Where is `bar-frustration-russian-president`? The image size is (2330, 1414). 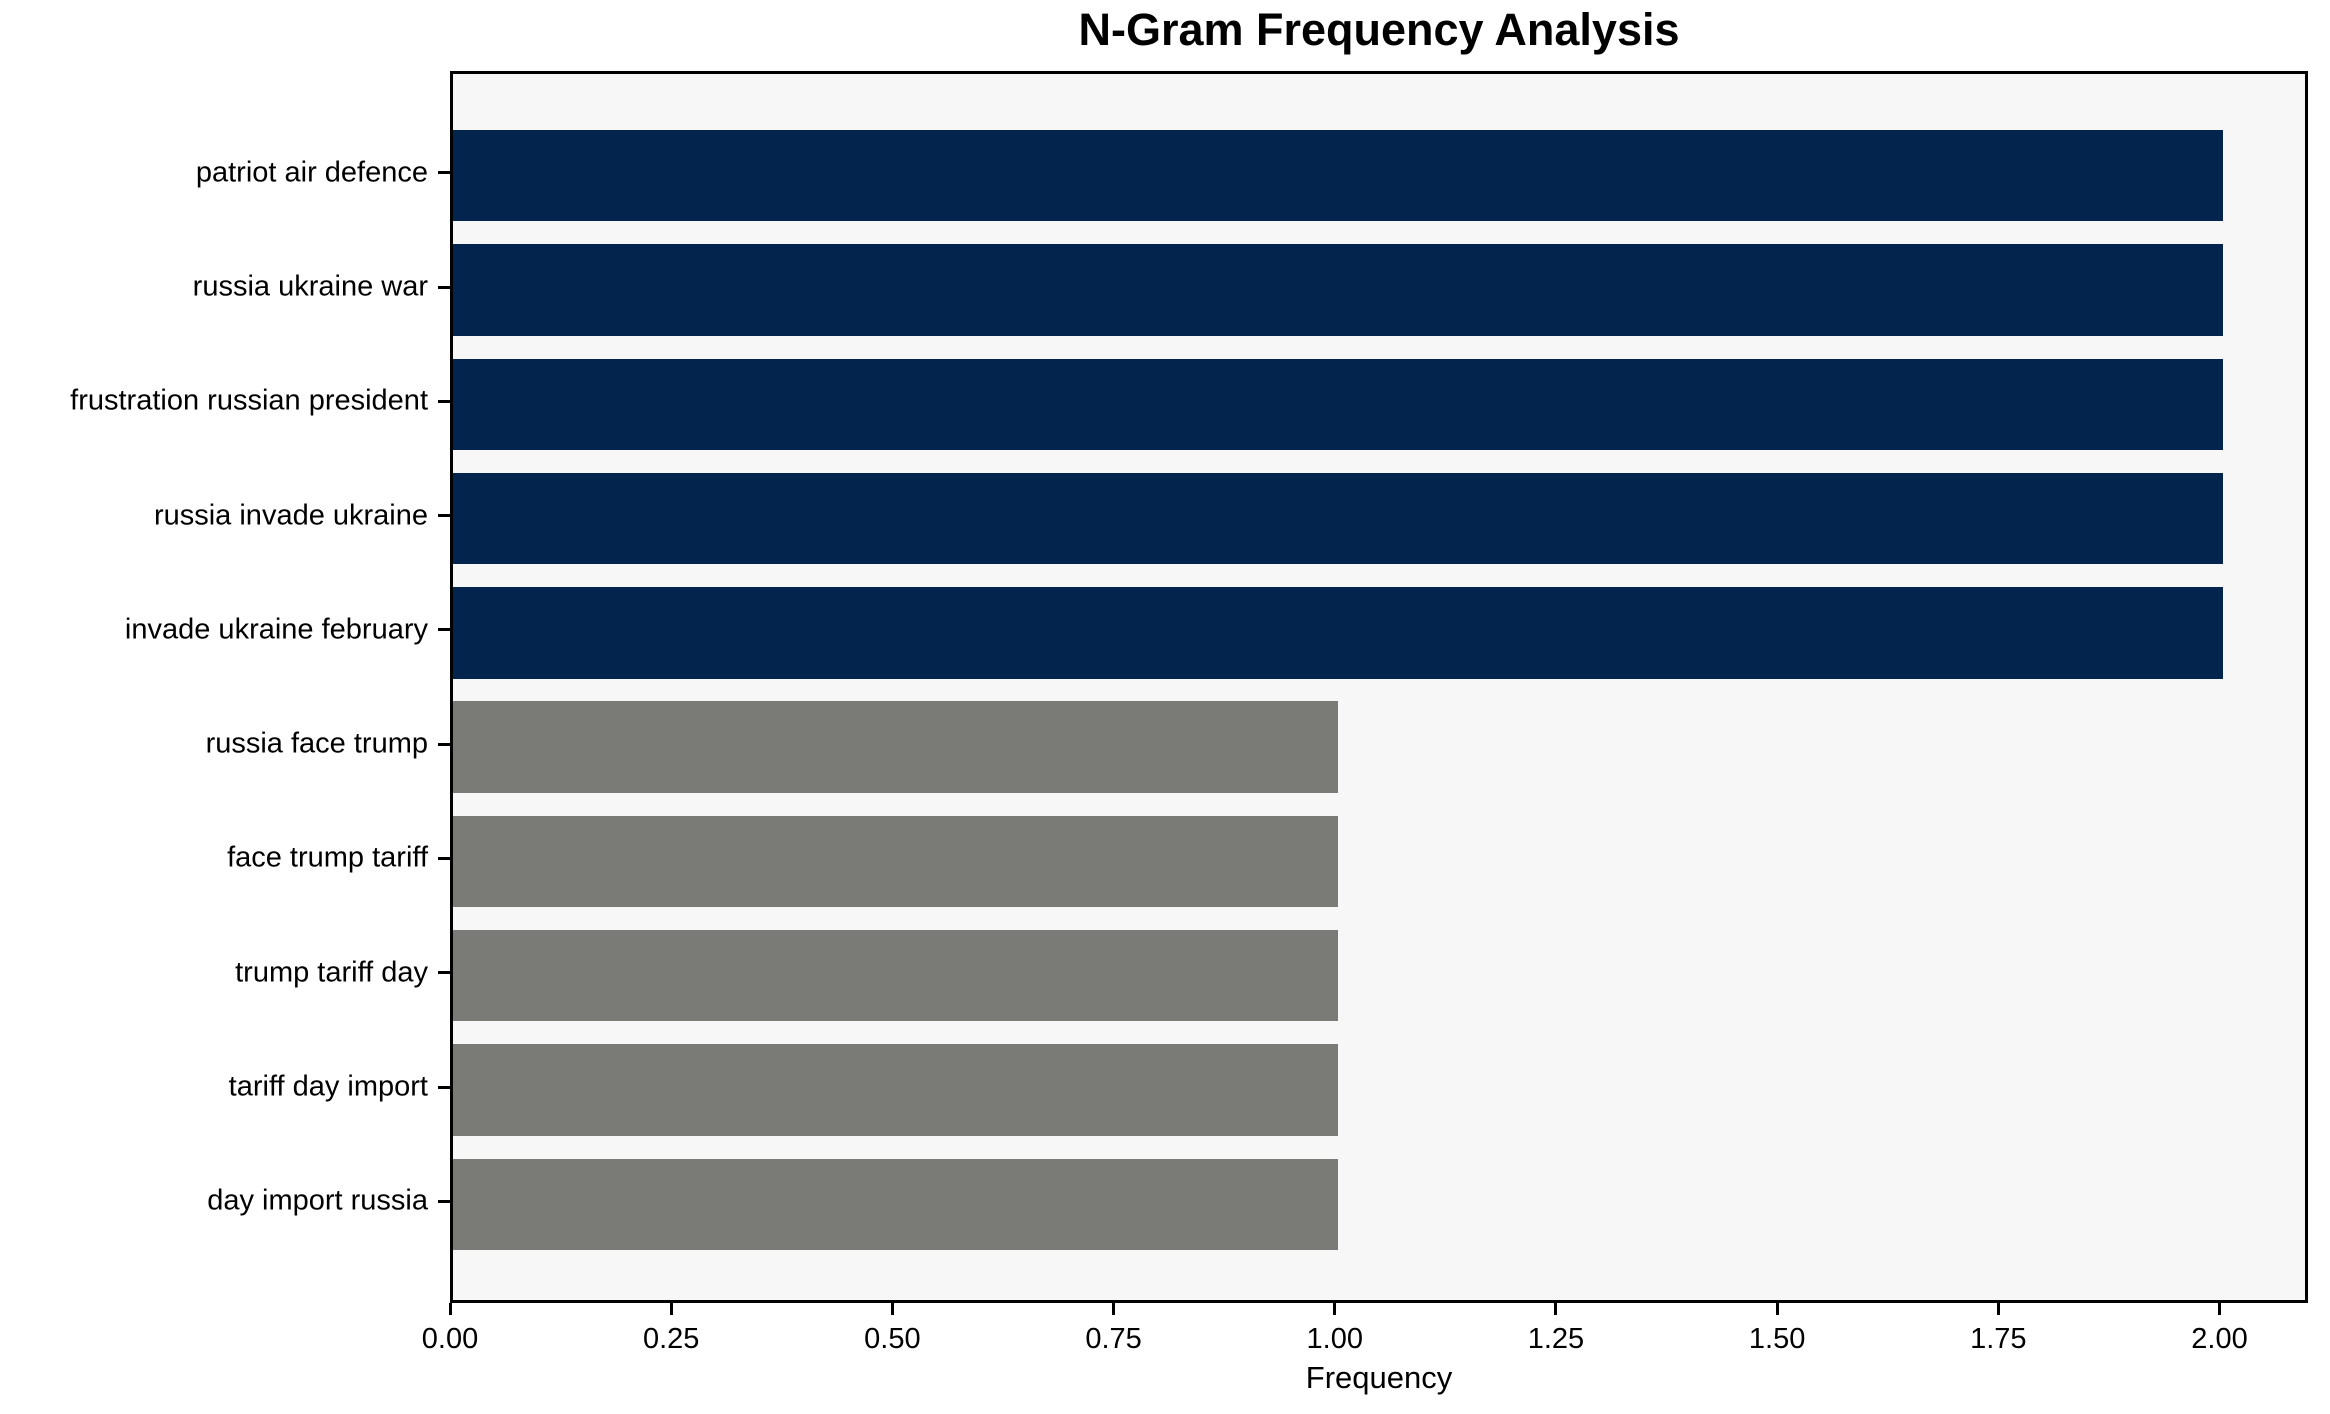 bar-frustration-russian-president is located at coordinates (1338, 404).